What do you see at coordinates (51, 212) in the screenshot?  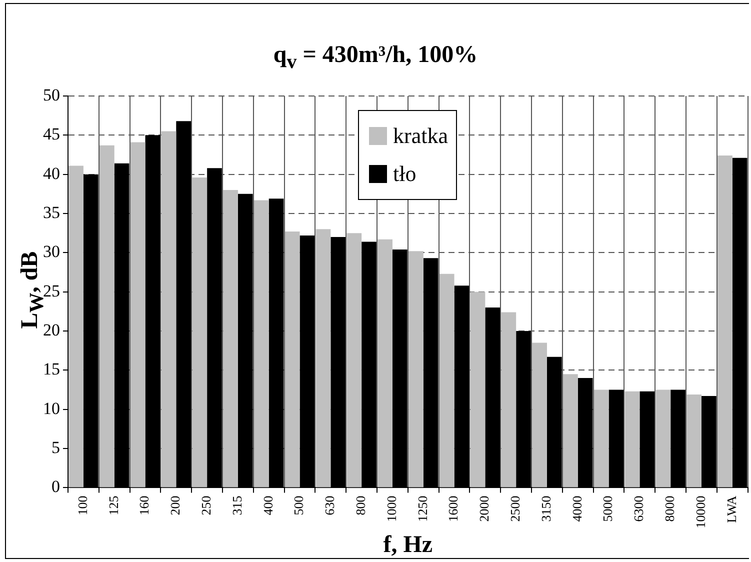 I see `y-tick-label: 35` at bounding box center [51, 212].